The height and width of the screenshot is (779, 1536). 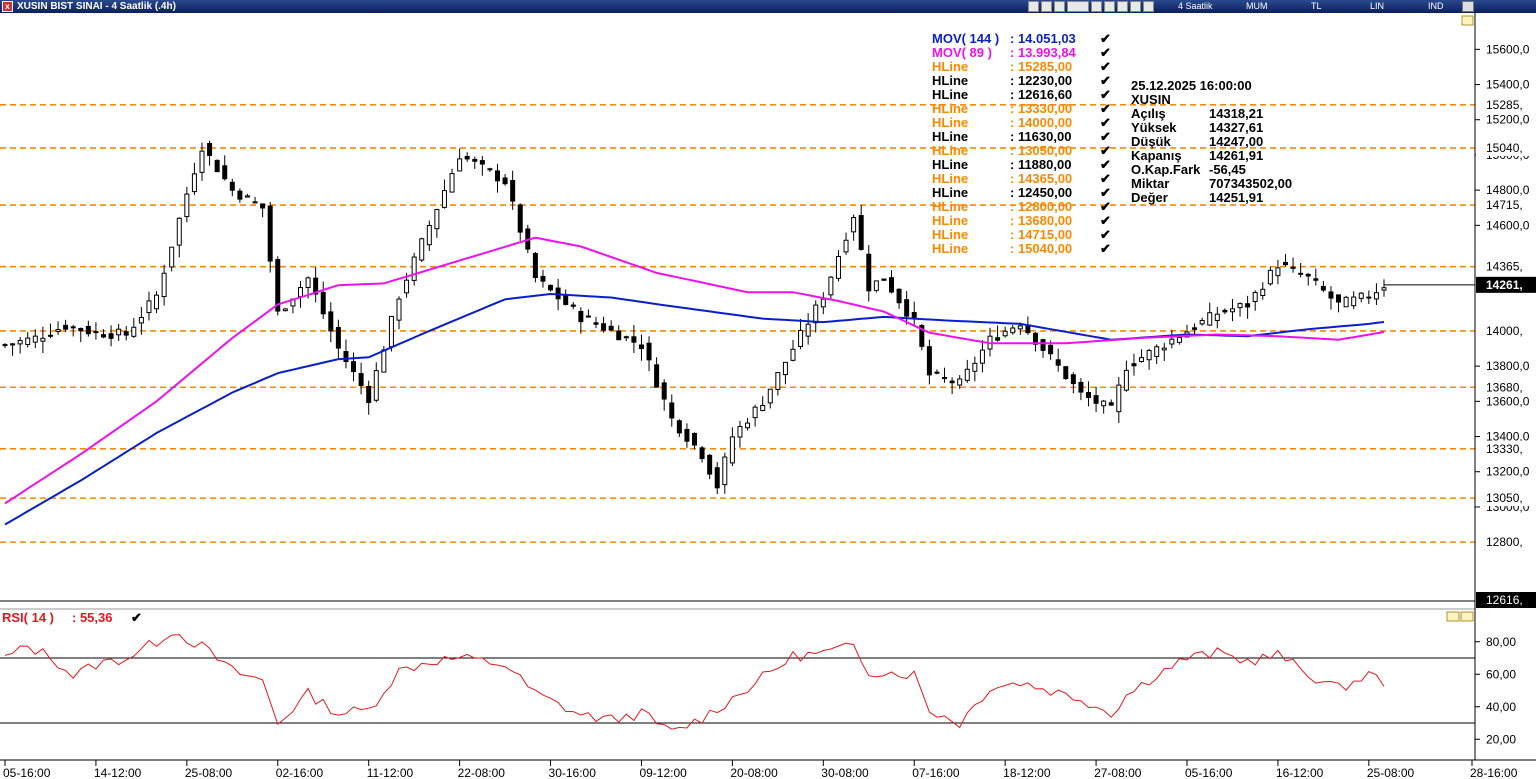 What do you see at coordinates (1506, 600) in the screenshot?
I see `bottom-tag-bg` at bounding box center [1506, 600].